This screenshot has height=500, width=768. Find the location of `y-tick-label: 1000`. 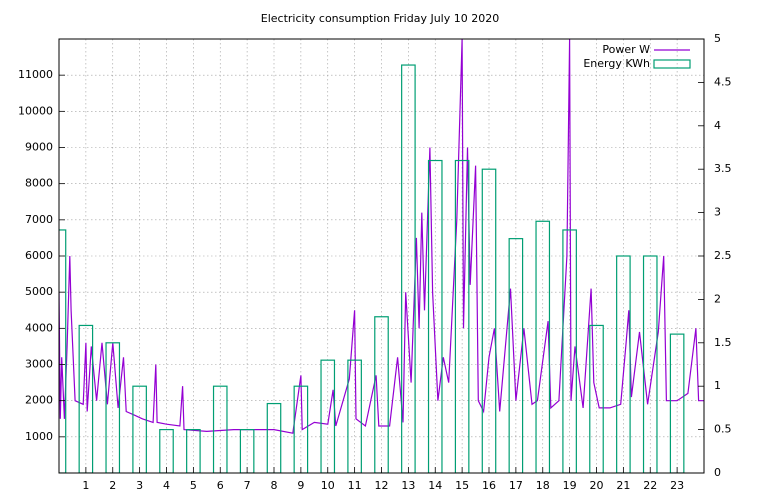

y-tick-label: 1000 is located at coordinates (39, 436).